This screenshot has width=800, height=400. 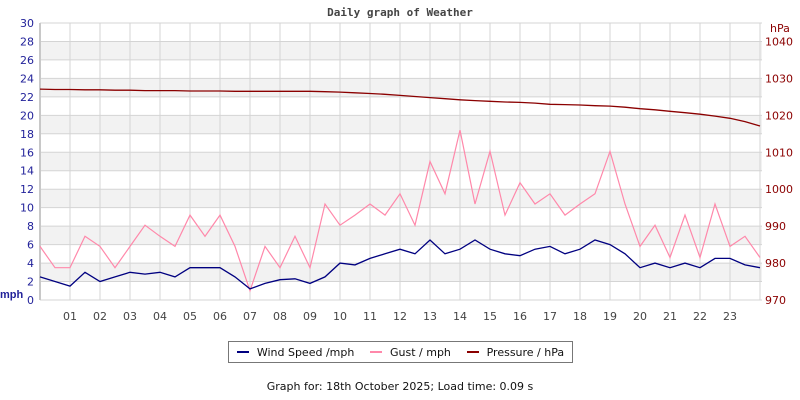 I want to click on x-tick-label: 03, so click(x=130, y=316).